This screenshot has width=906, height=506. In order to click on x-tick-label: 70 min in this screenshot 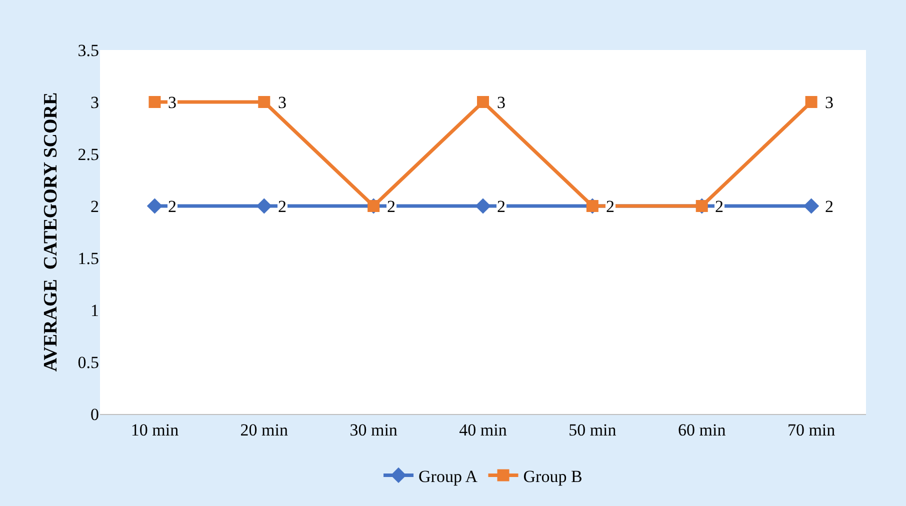, I will do `click(811, 430)`.